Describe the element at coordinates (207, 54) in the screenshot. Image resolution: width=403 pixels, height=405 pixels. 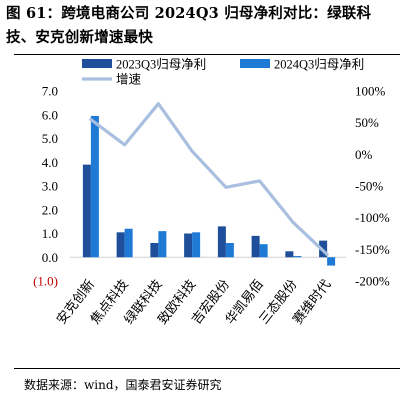
I see `title-divider` at that location.